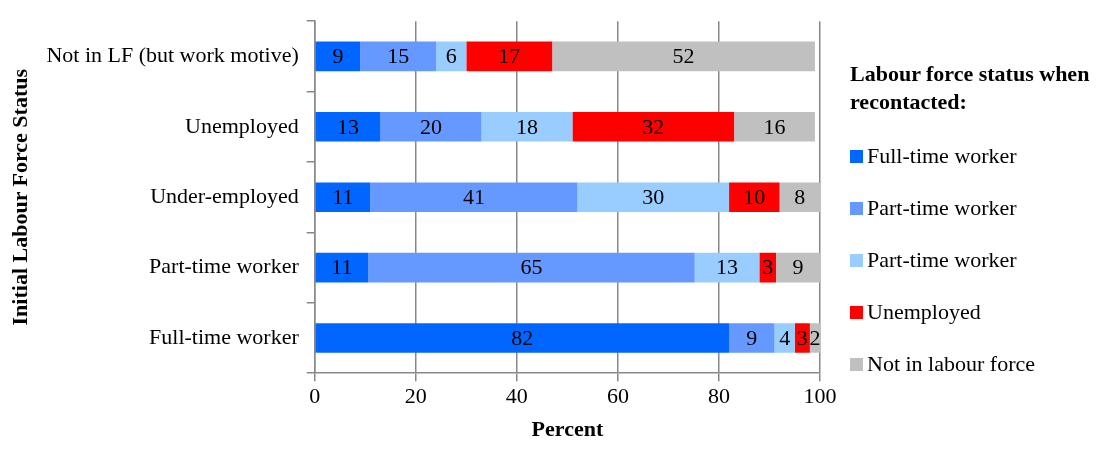 The image size is (1104, 452). What do you see at coordinates (224, 195) in the screenshot?
I see `y-tick-label: Under-employed` at bounding box center [224, 195].